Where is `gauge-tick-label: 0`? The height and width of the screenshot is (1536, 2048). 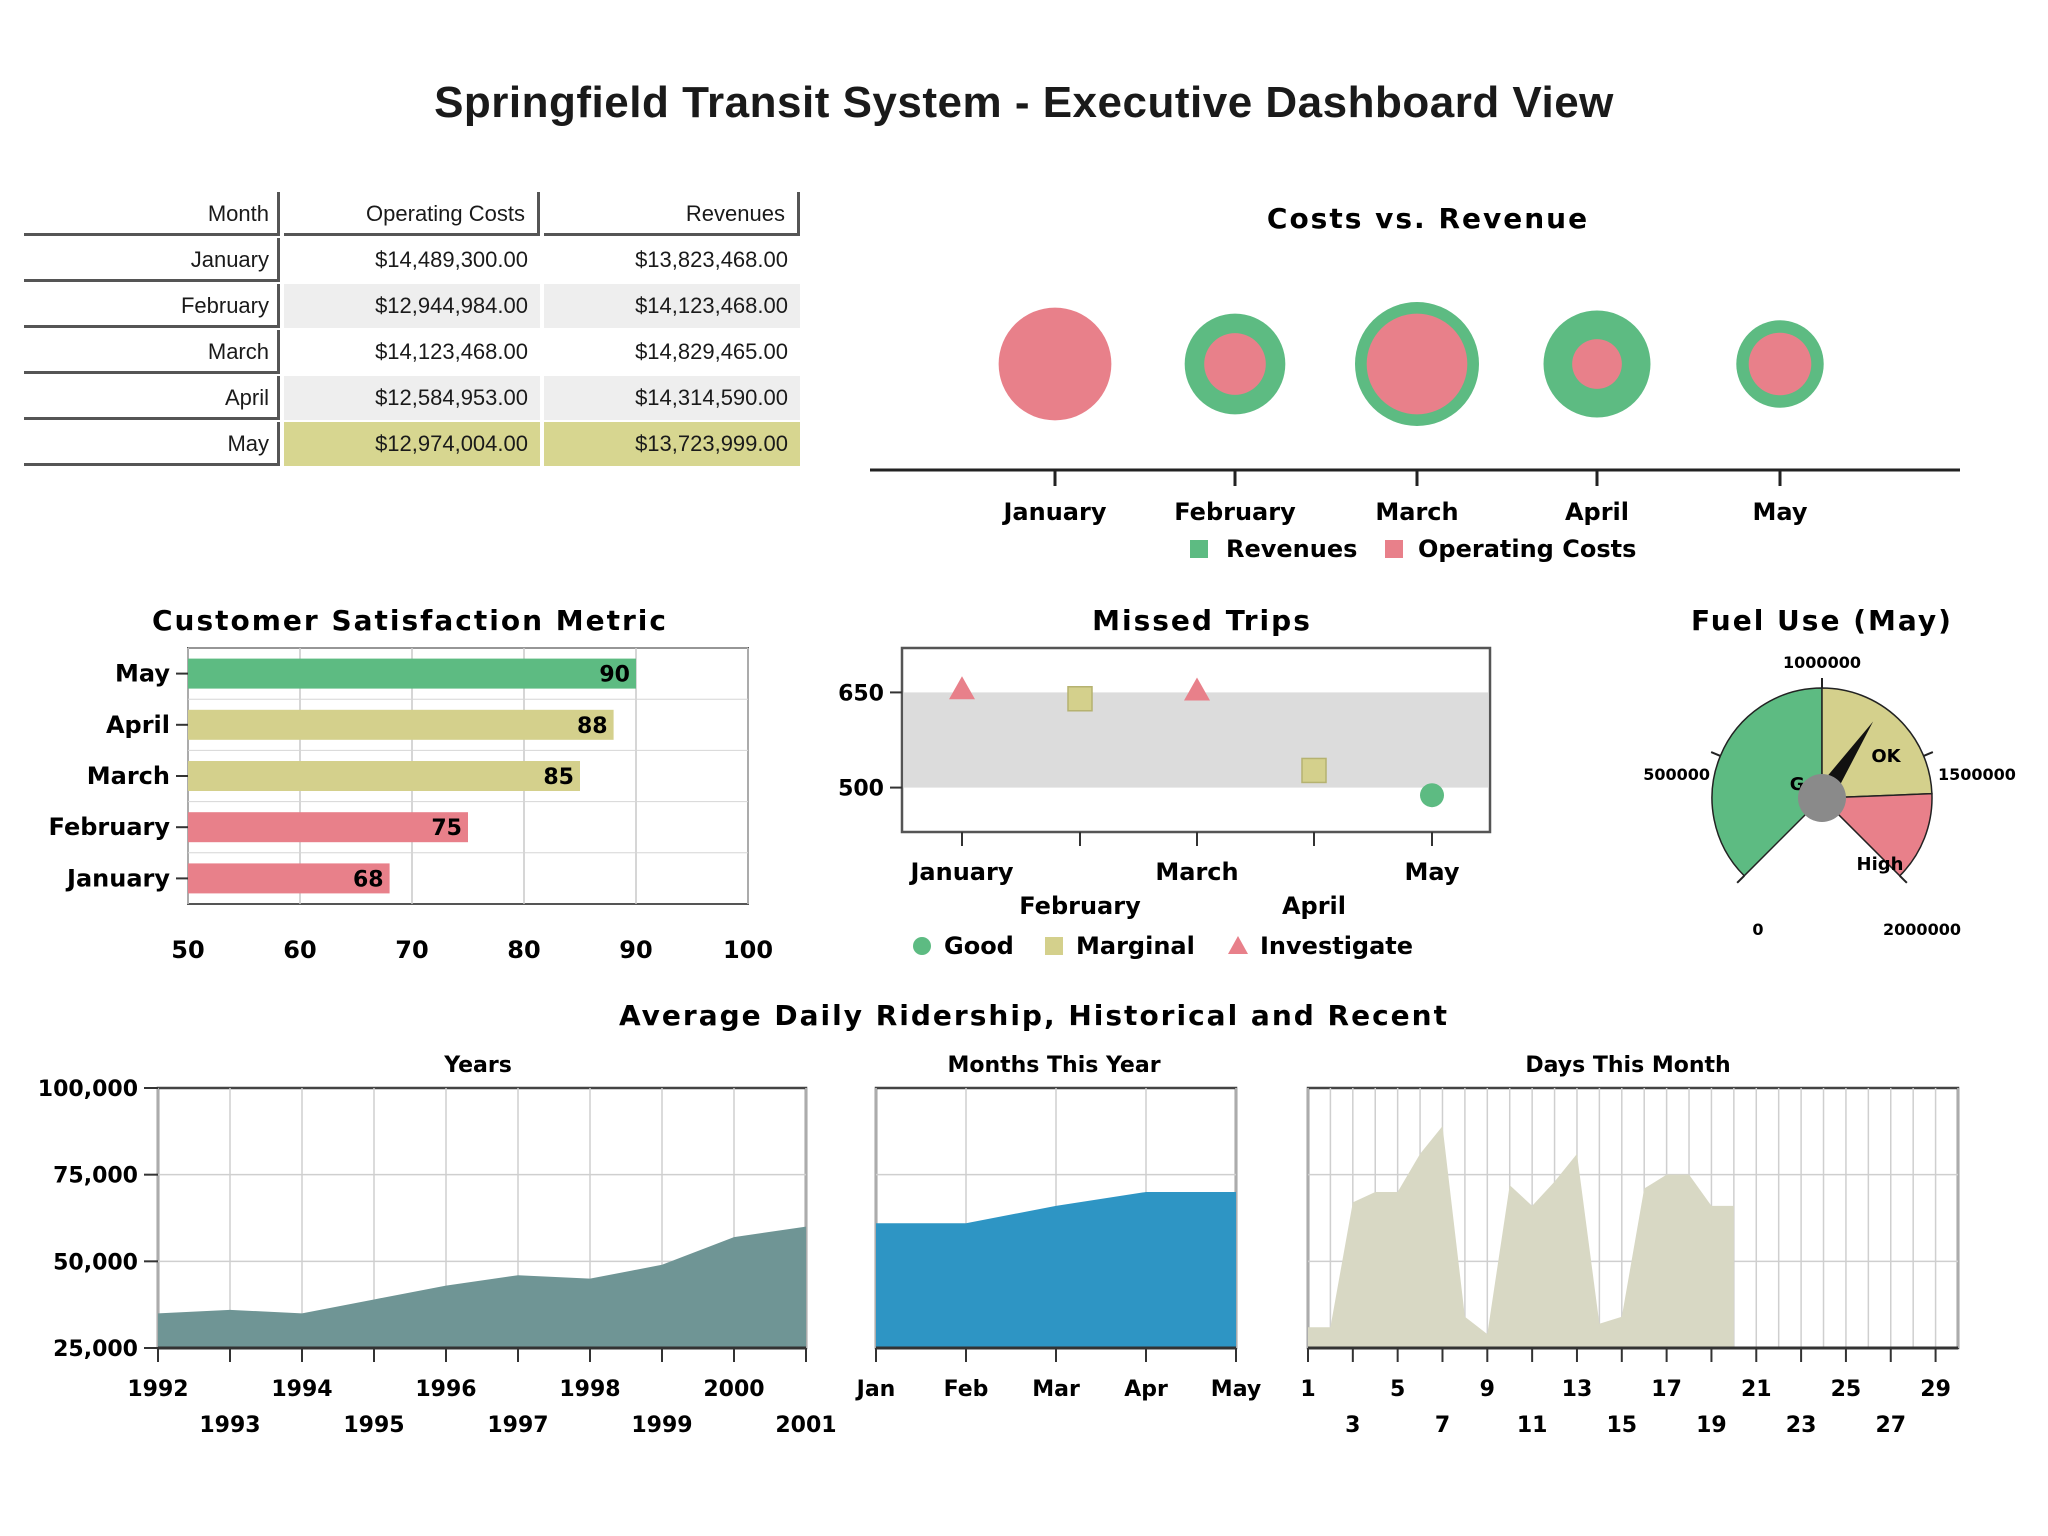 gauge-tick-label: 0 is located at coordinates (1757, 929).